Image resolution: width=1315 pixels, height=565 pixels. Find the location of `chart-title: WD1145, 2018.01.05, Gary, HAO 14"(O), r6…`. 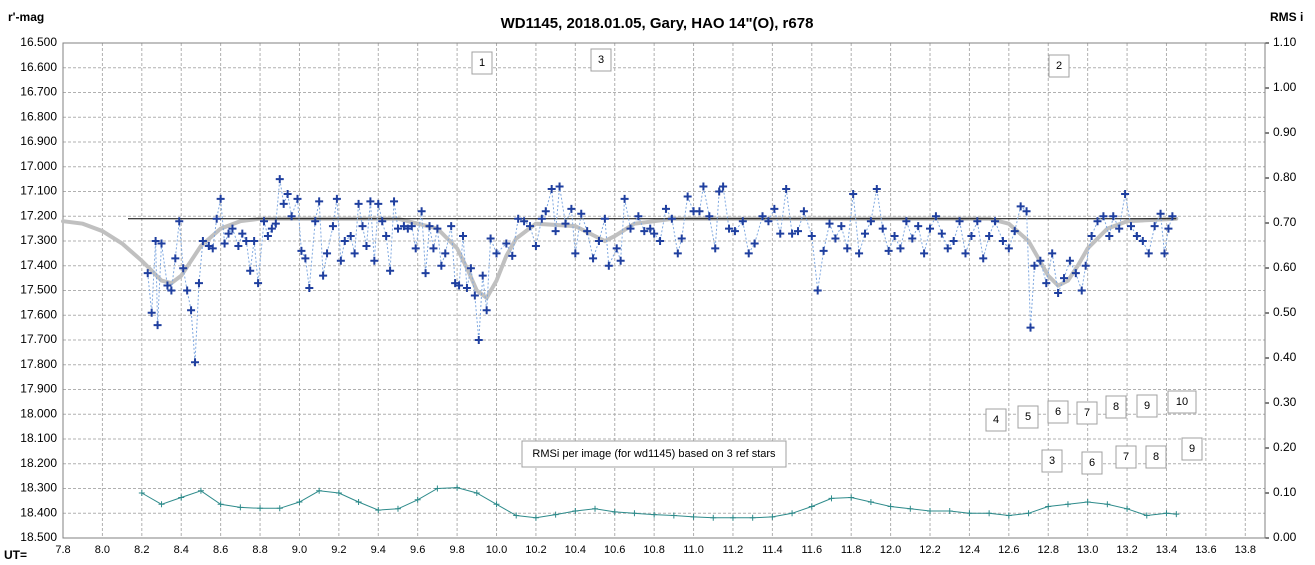

chart-title: WD1145, 2018.01.05, Gary, HAO 14"(O), r6… is located at coordinates (657, 23).